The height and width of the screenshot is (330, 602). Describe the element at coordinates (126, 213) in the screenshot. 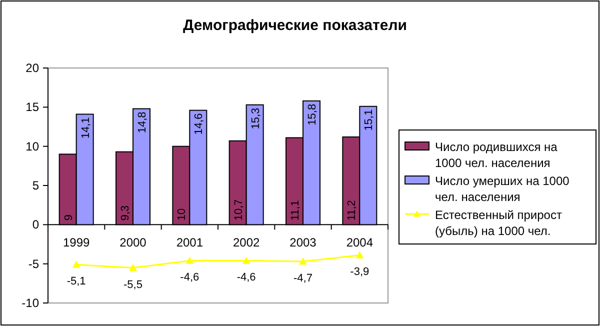

I see `data-label: 9,3` at that location.